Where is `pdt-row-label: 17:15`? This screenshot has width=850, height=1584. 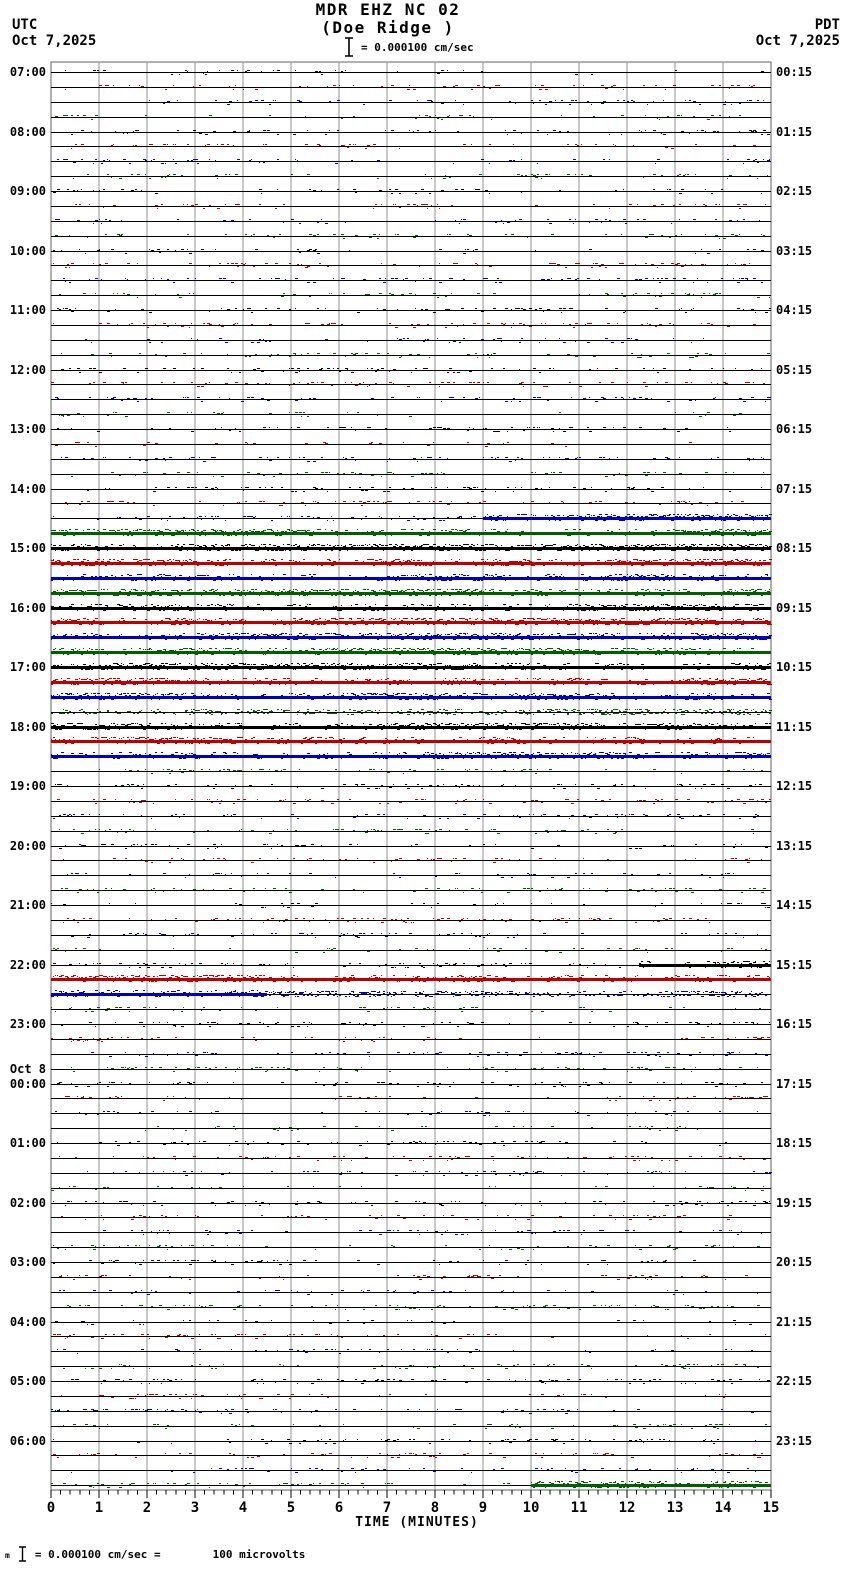
pdt-row-label: 17:15 is located at coordinates (794, 1083).